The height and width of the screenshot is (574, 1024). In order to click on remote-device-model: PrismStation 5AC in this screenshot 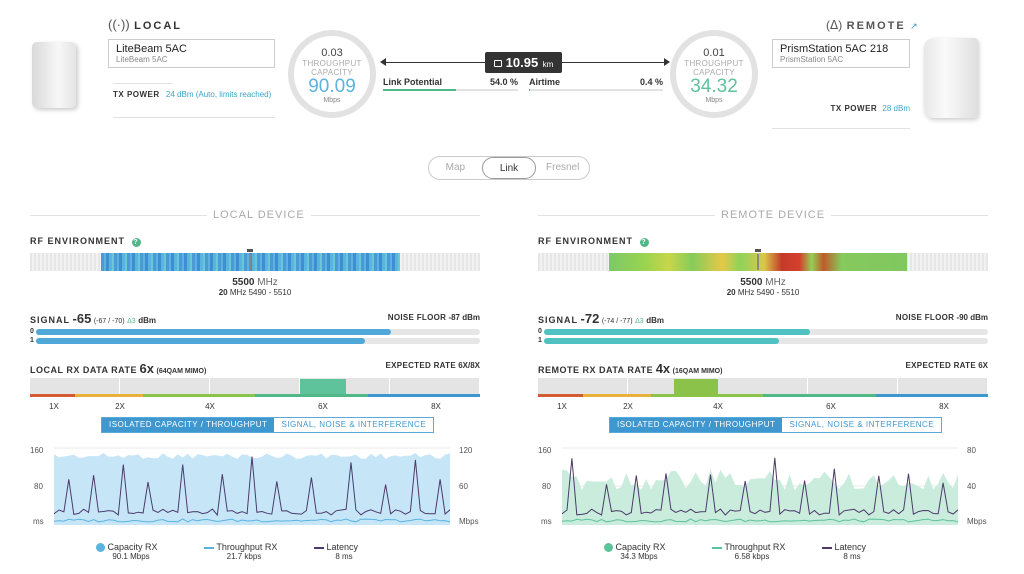, I will do `click(812, 59)`.